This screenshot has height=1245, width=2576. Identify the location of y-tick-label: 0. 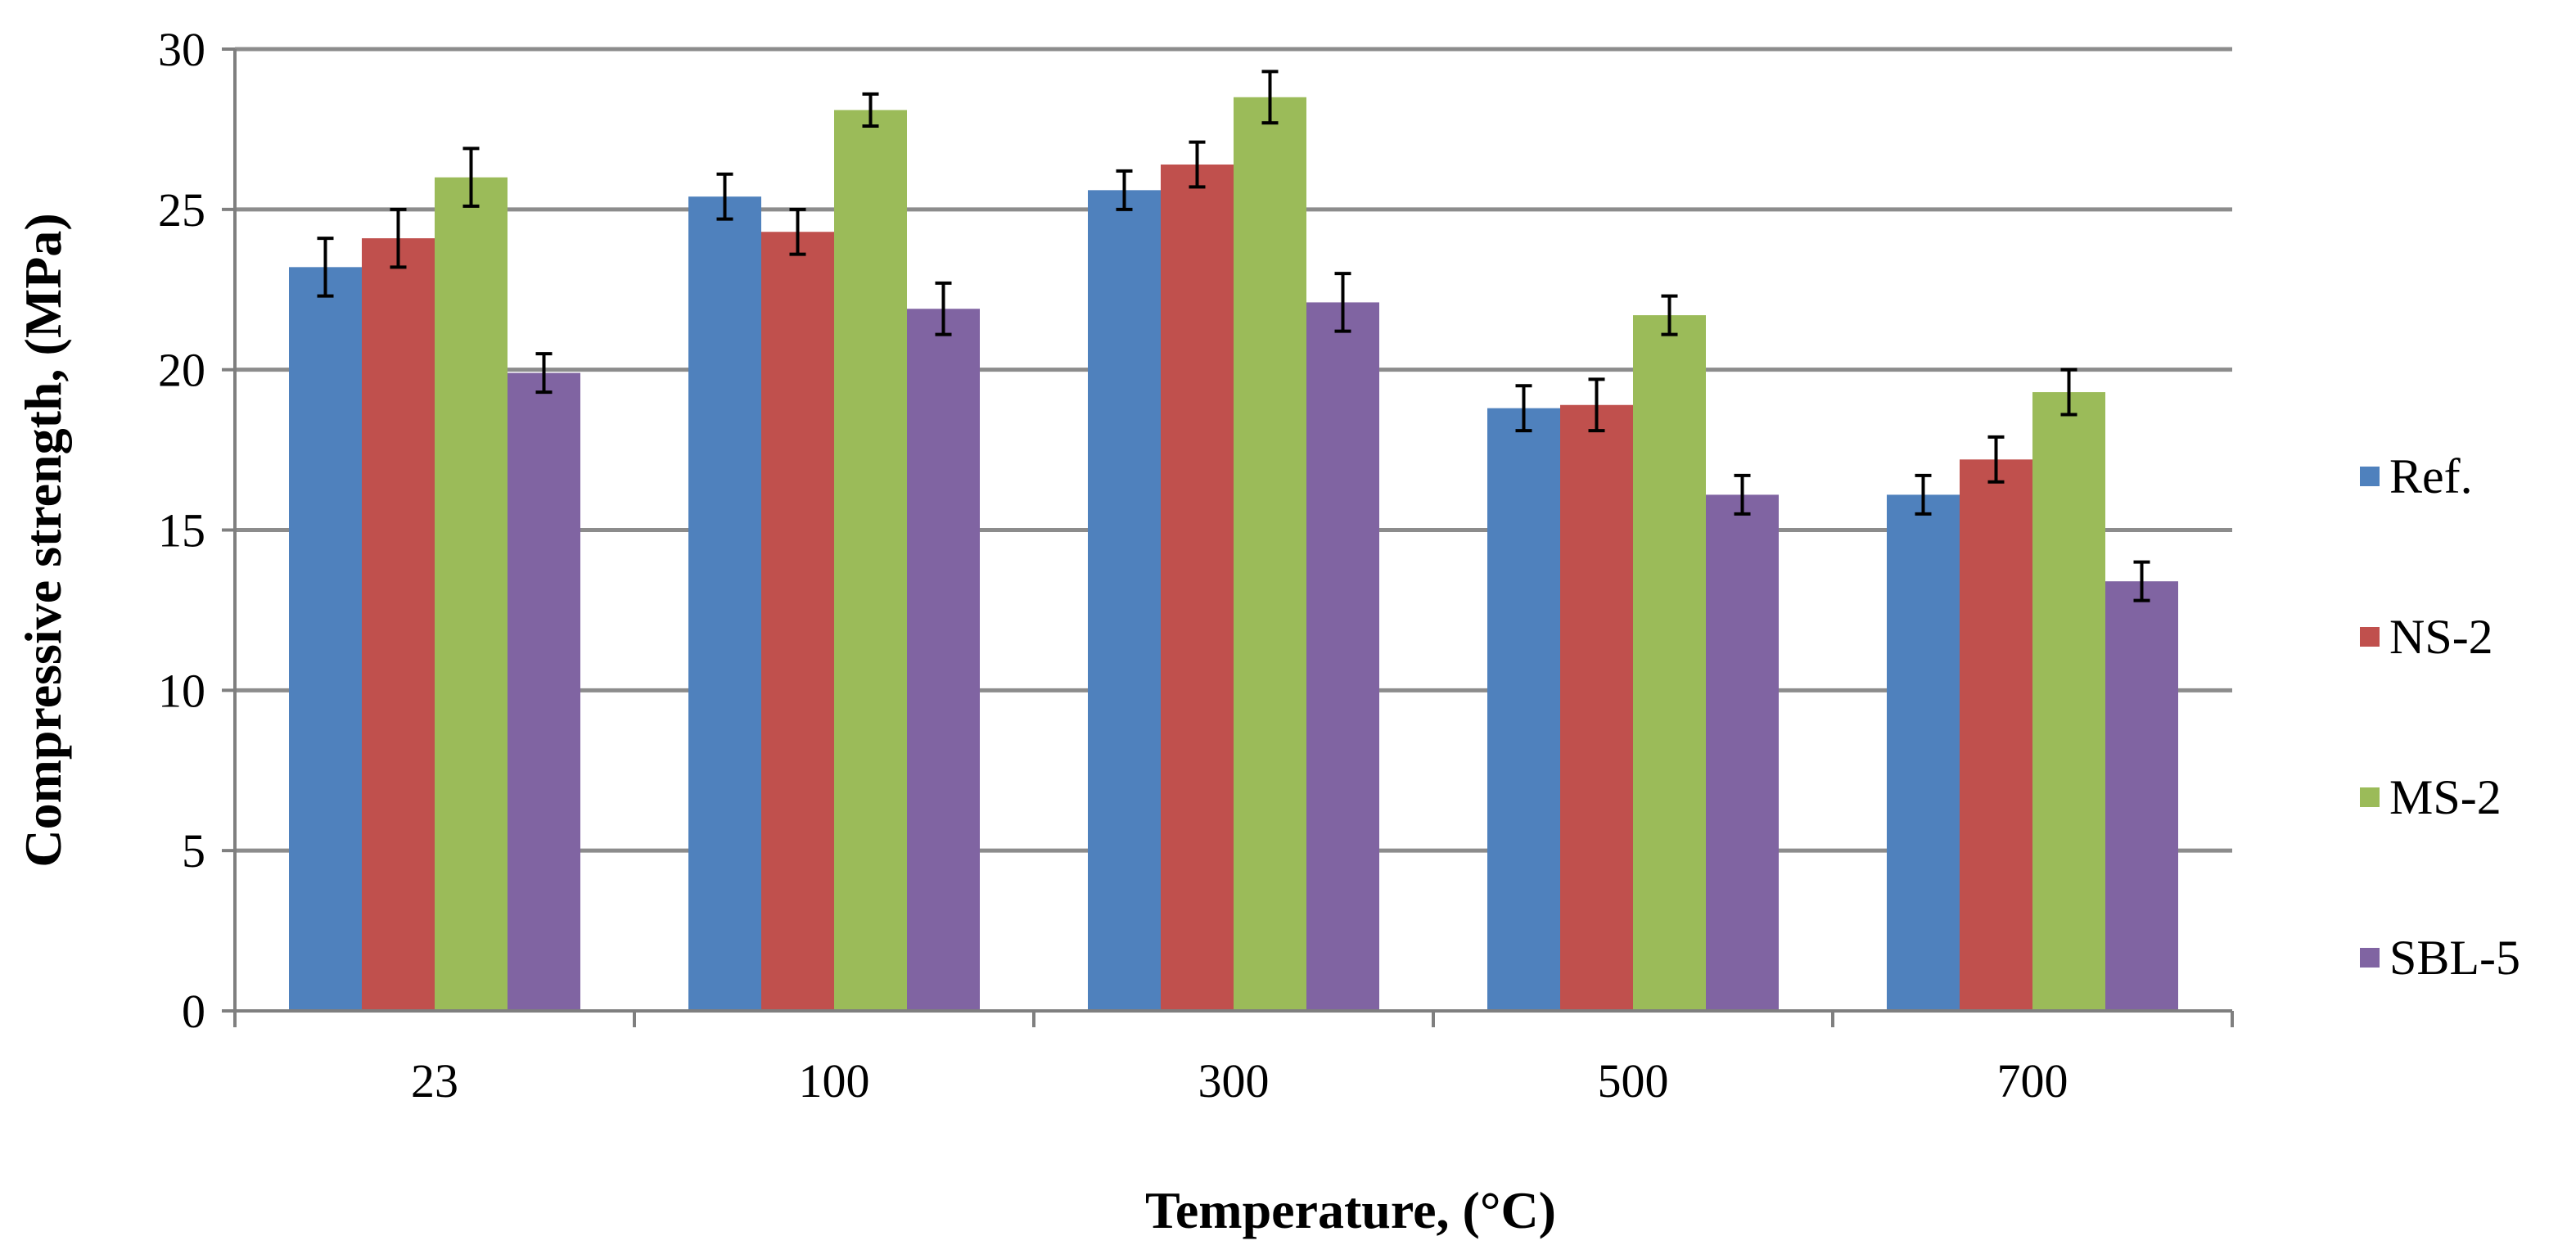
(193, 1011).